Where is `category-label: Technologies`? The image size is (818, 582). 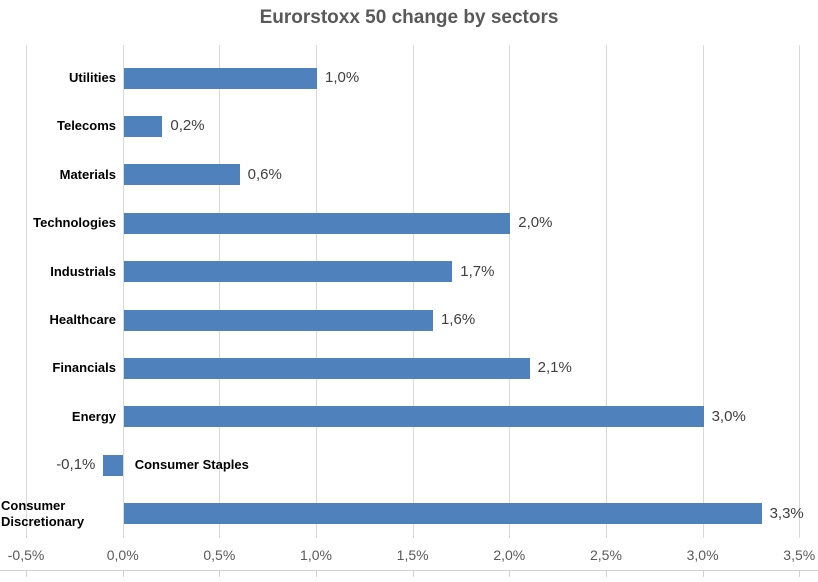
category-label: Technologies is located at coordinates (74, 223).